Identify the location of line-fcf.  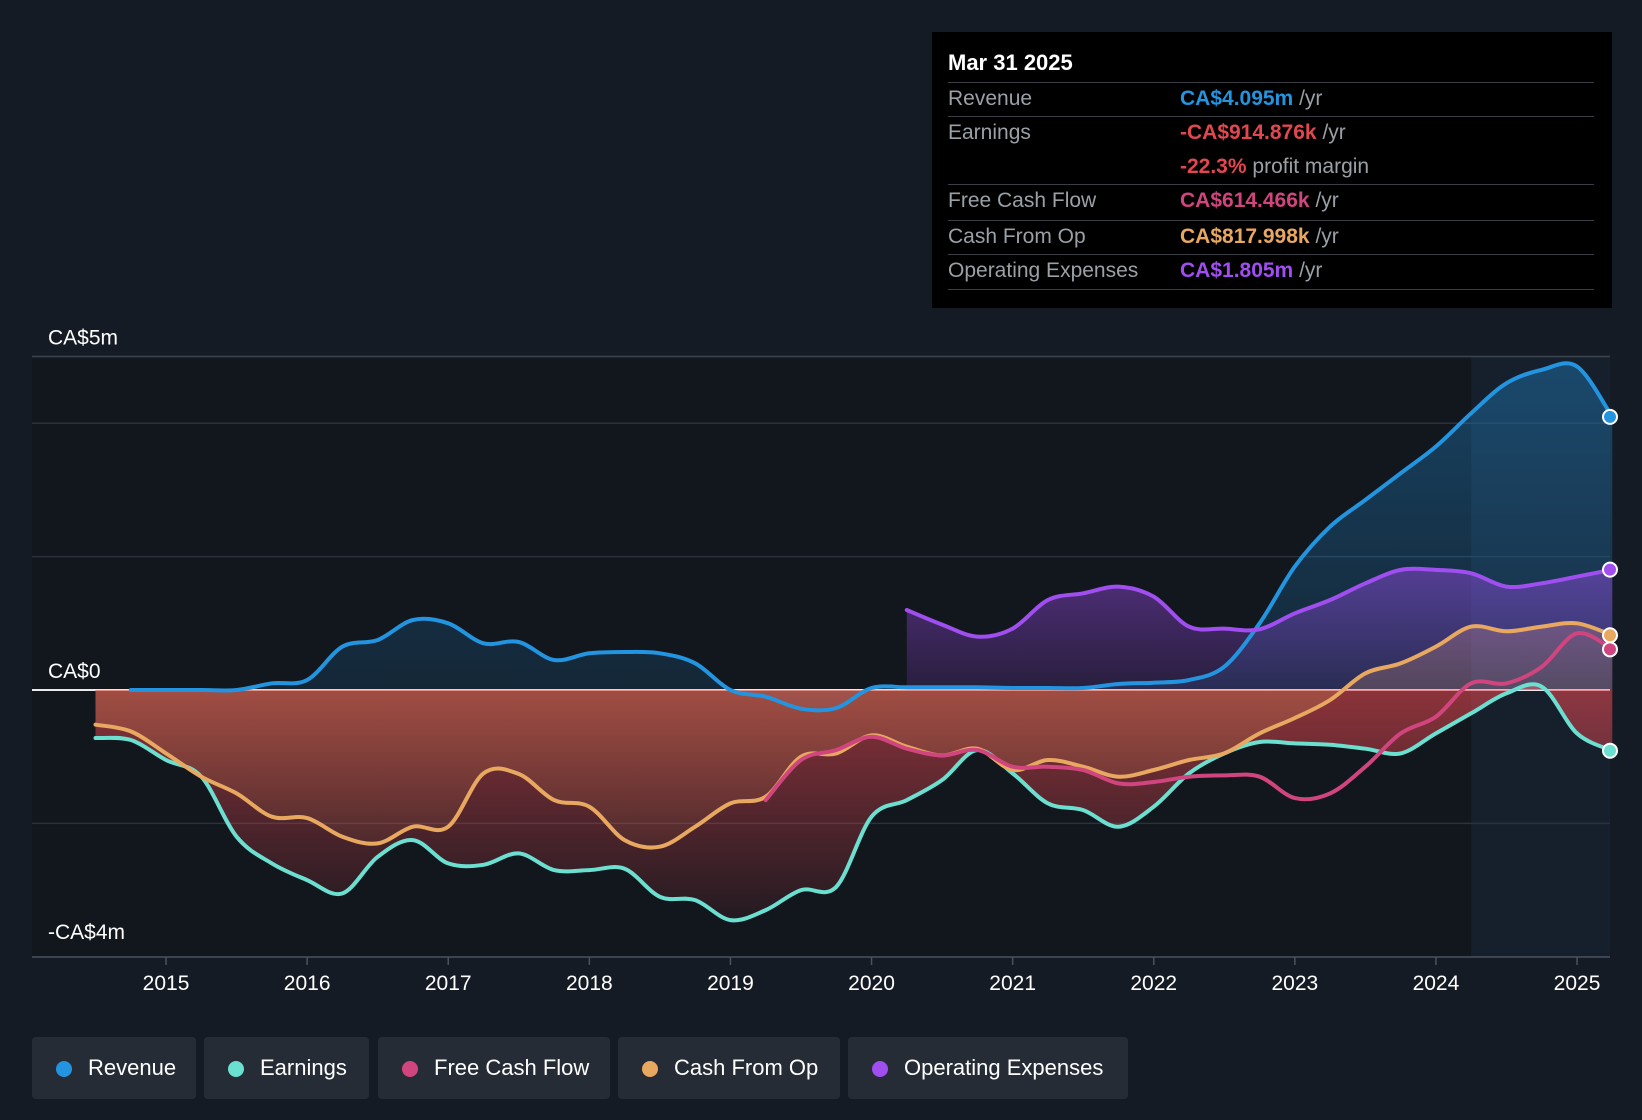
(1189, 717).